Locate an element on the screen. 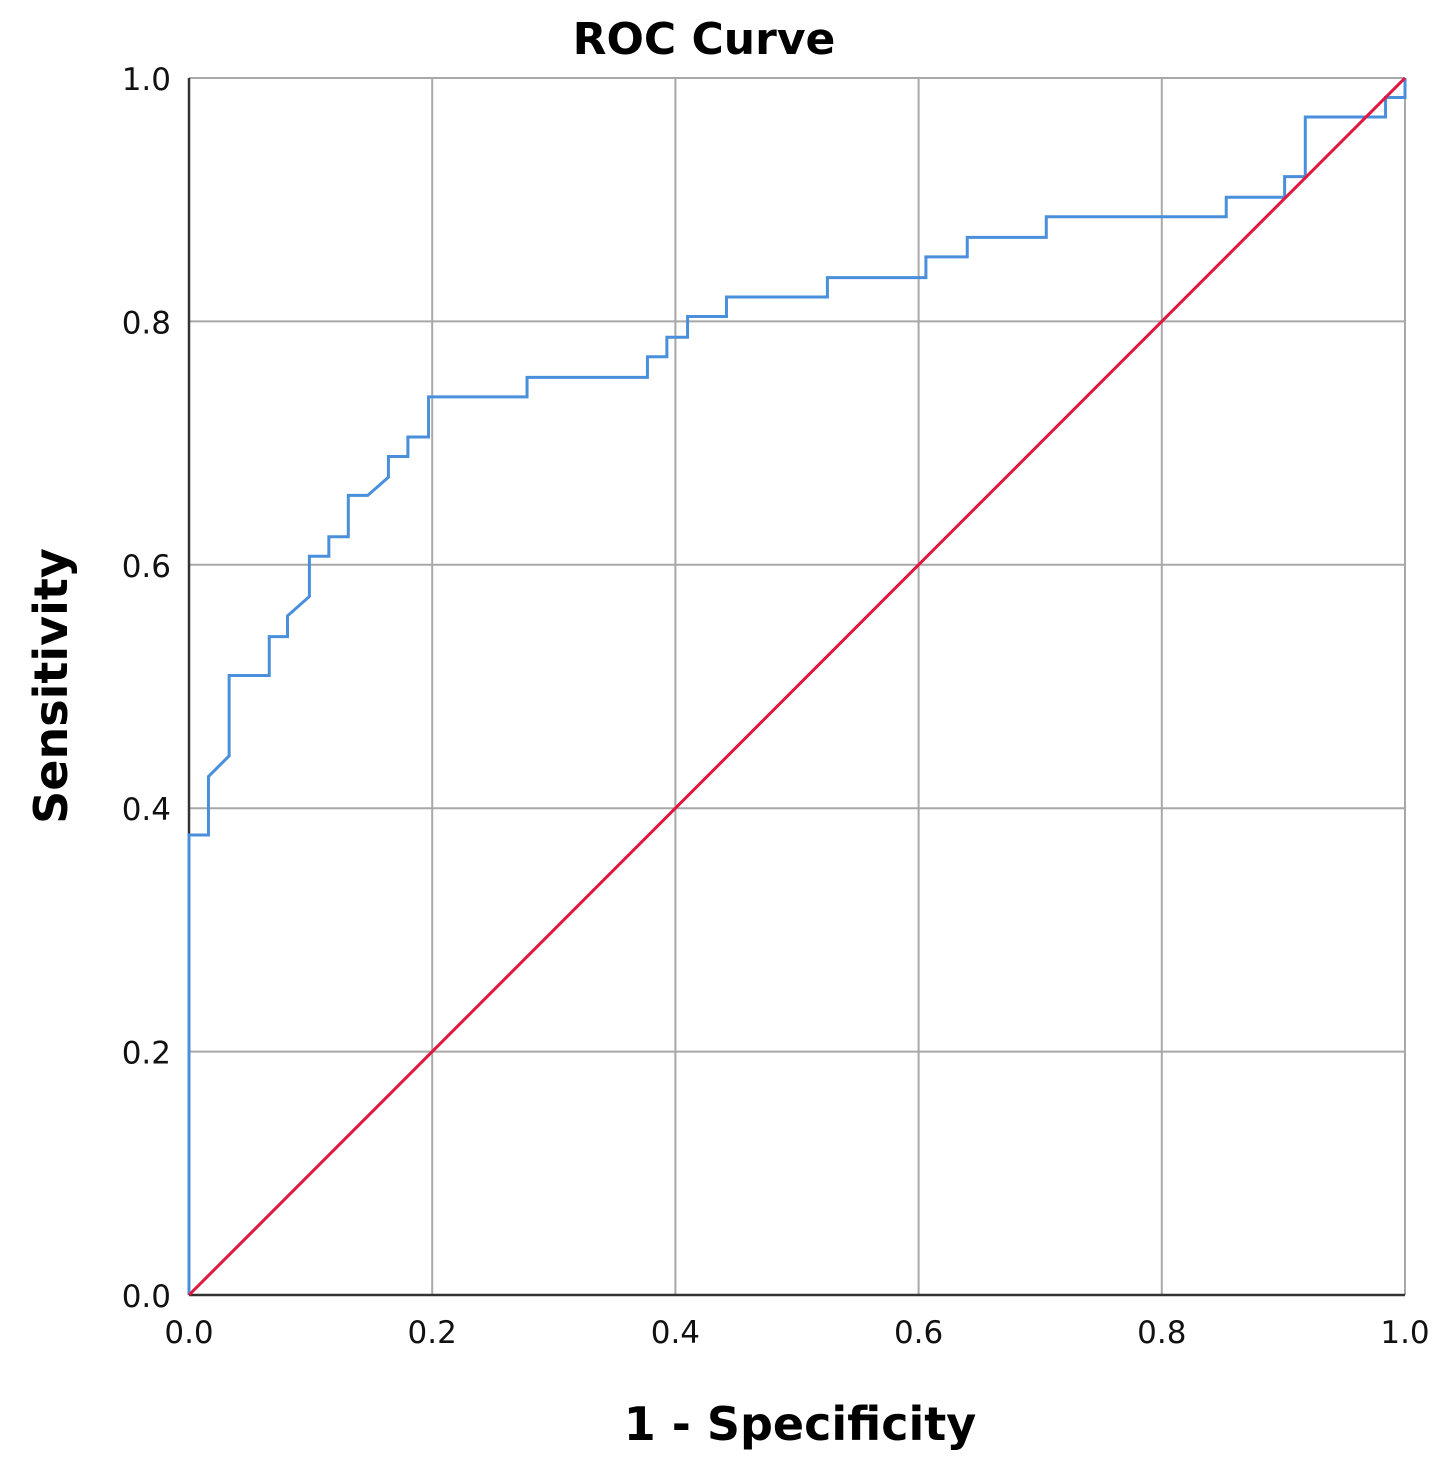 This screenshot has height=1472, width=1450. x-tick-label: 0.0 is located at coordinates (188, 1333).